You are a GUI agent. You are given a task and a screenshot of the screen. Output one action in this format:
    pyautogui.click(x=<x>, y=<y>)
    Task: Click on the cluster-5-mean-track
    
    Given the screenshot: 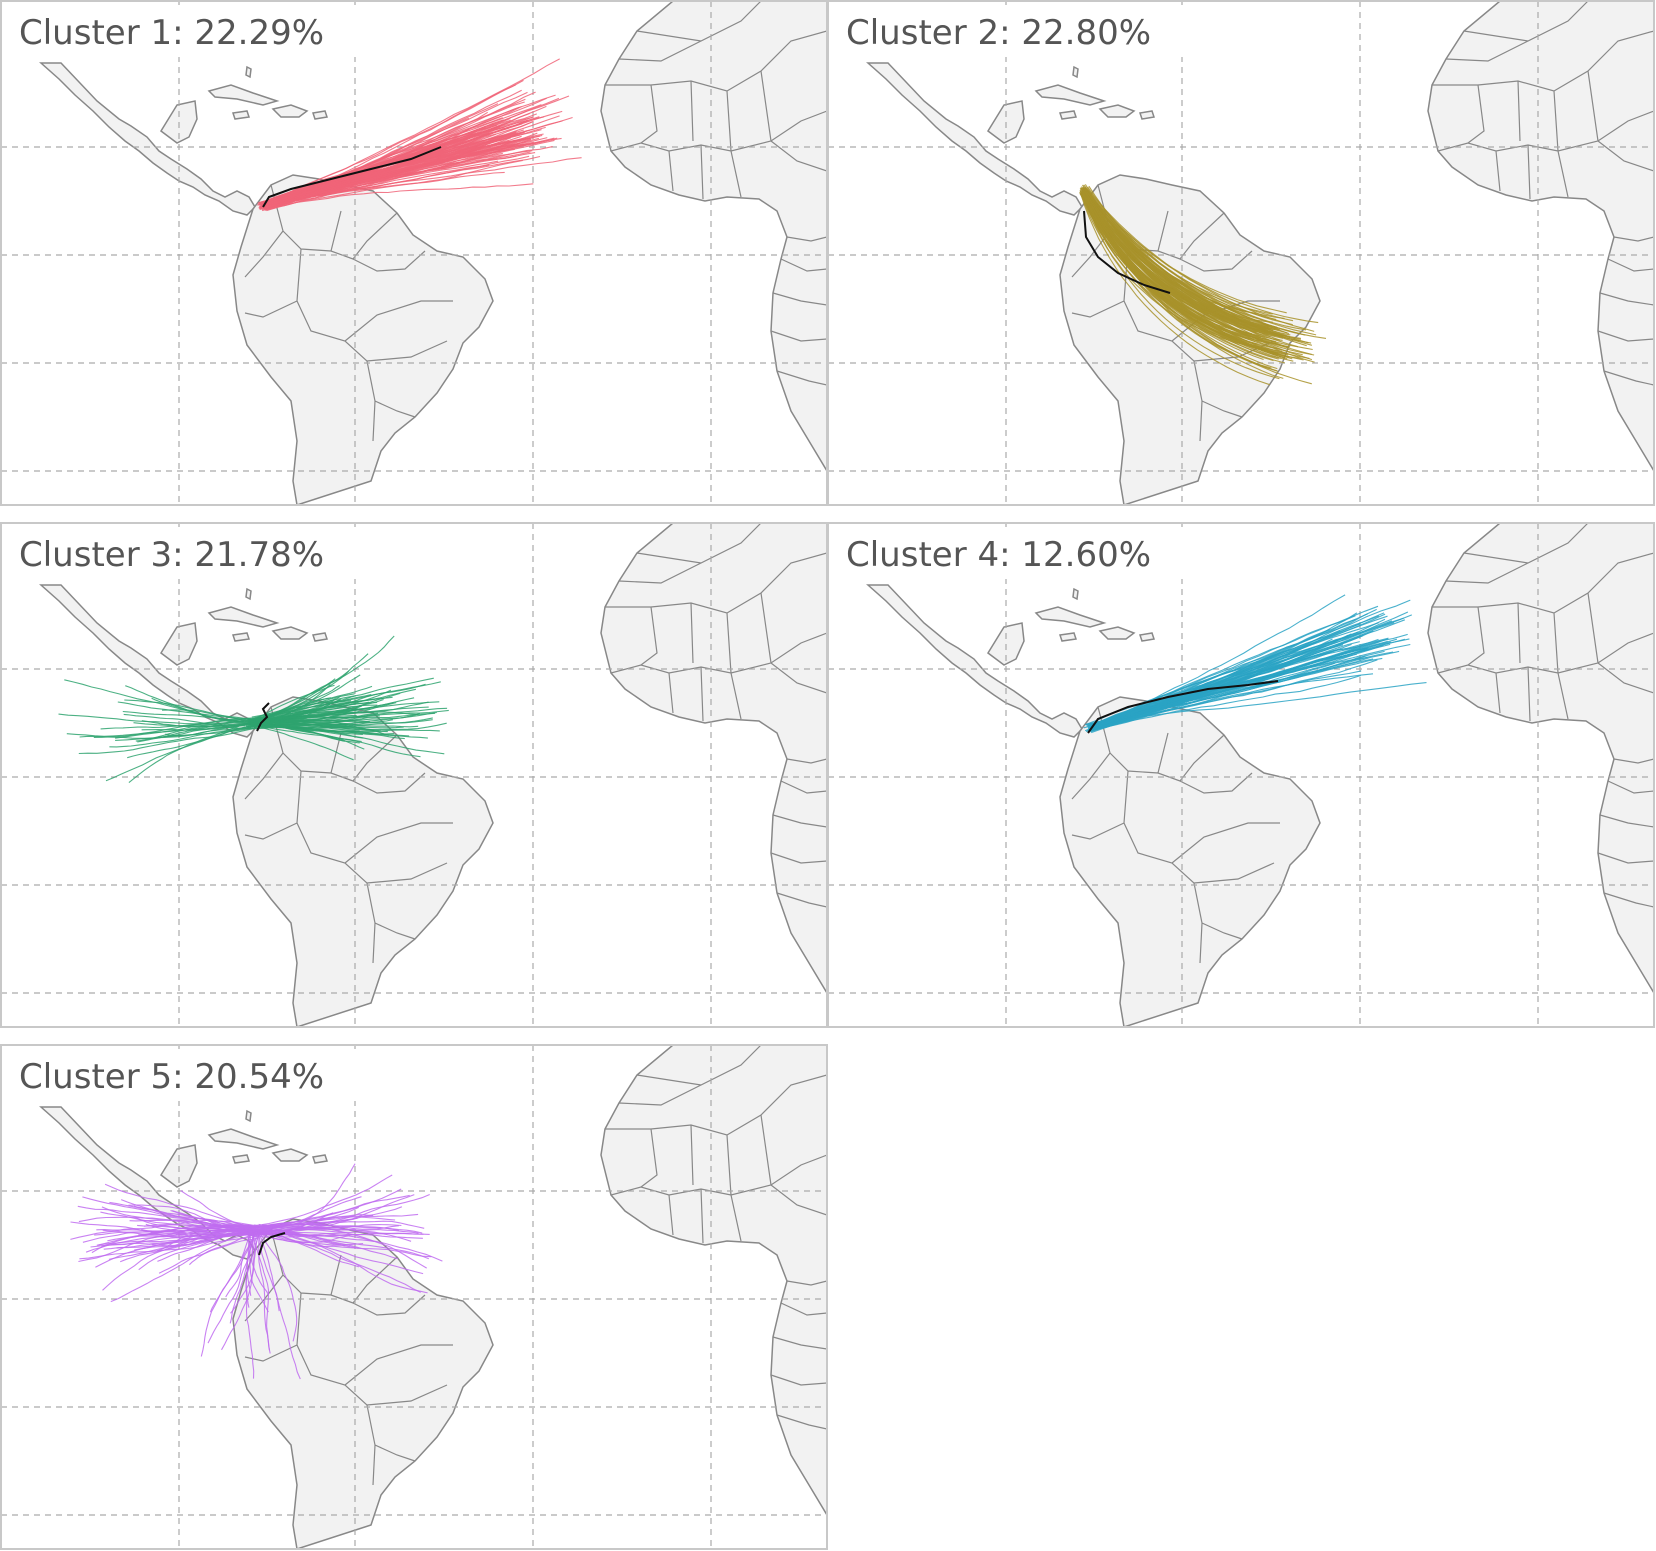 What is the action you would take?
    pyautogui.click(x=272, y=1244)
    